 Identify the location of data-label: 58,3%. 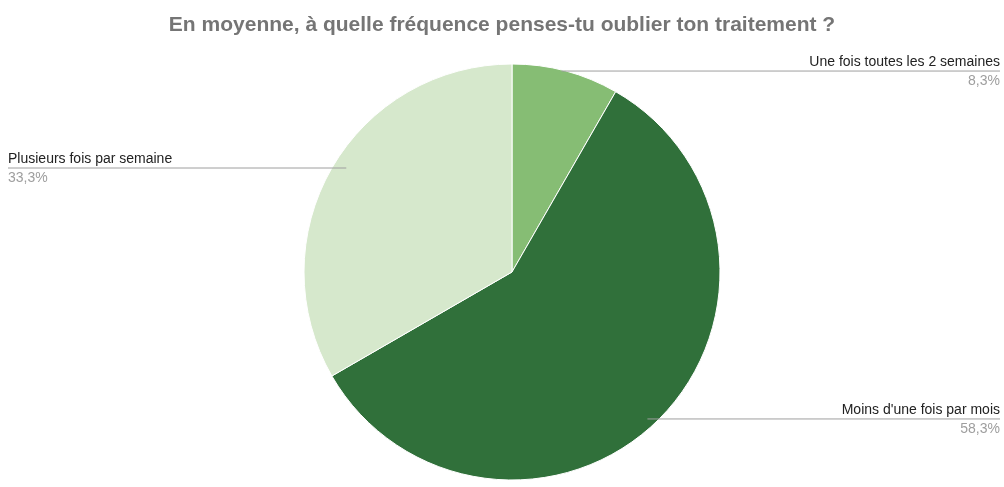
(980, 427).